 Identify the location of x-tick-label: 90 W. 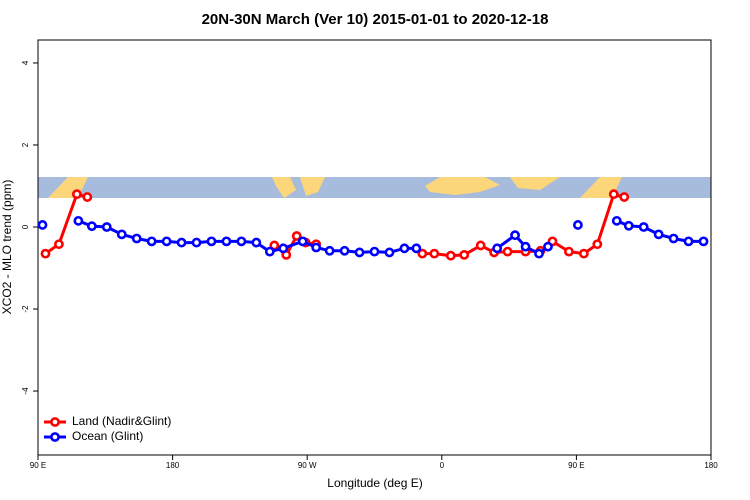
(307, 465).